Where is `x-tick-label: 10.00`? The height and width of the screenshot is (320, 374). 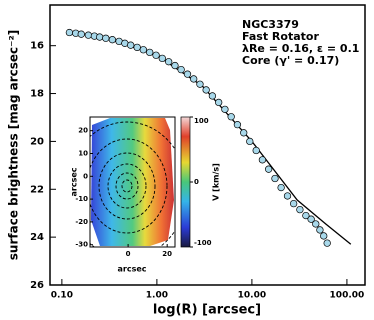 x-tick-label: 10.00 is located at coordinates (252, 296).